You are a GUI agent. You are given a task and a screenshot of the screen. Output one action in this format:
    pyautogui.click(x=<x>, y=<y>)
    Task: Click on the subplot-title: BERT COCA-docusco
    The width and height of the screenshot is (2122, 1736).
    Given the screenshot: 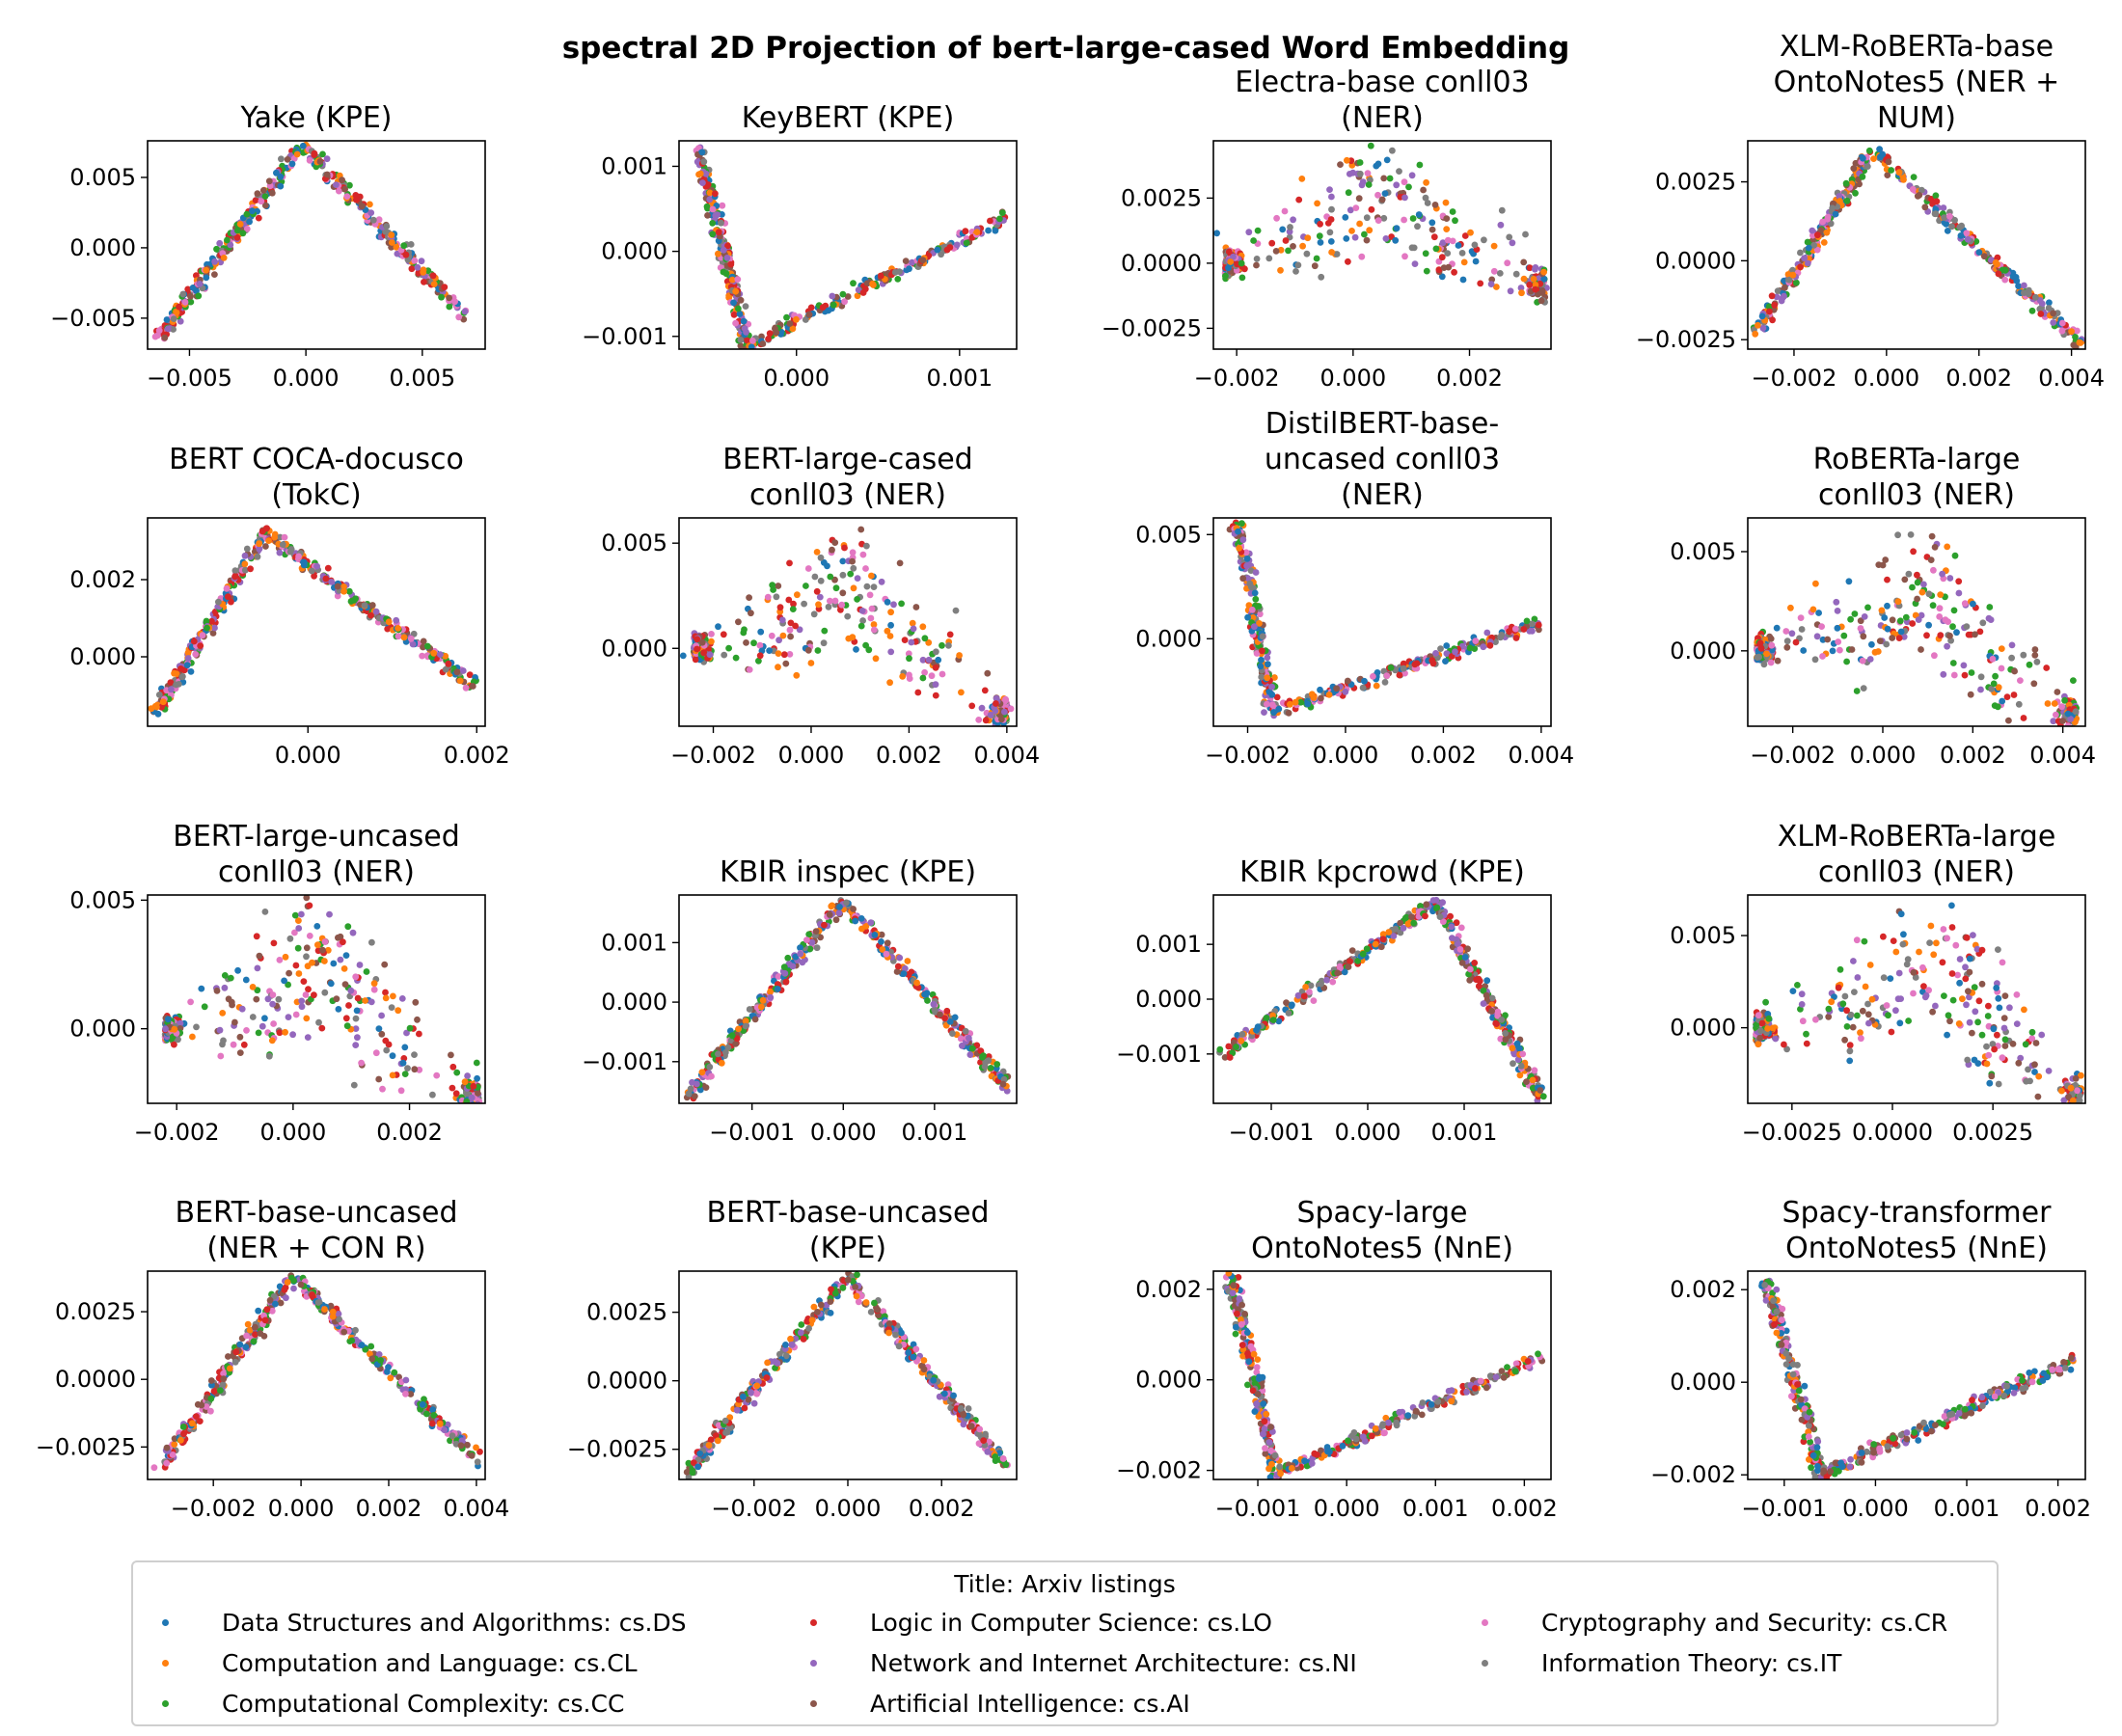 What is the action you would take?
    pyautogui.click(x=317, y=459)
    